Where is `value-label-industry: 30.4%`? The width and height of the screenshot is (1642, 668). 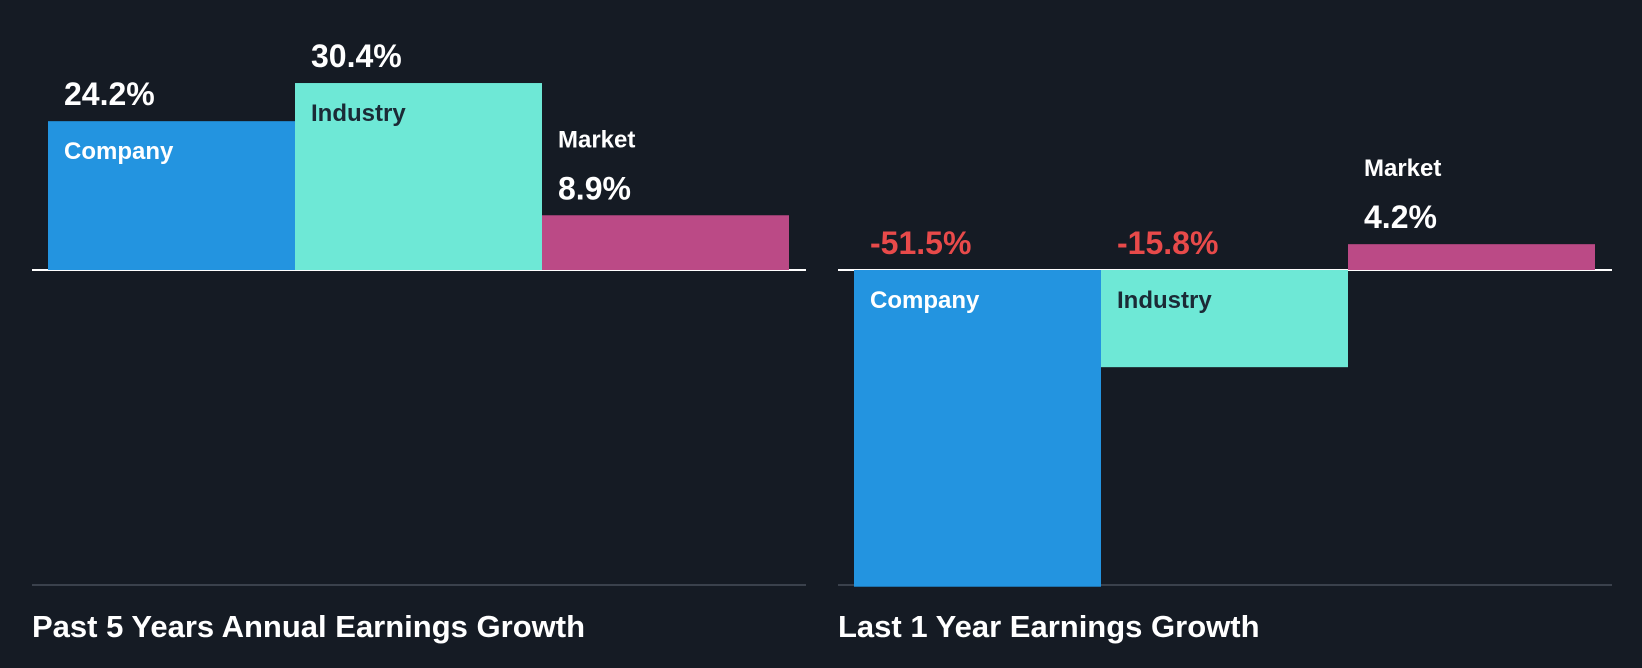 value-label-industry: 30.4% is located at coordinates (356, 56).